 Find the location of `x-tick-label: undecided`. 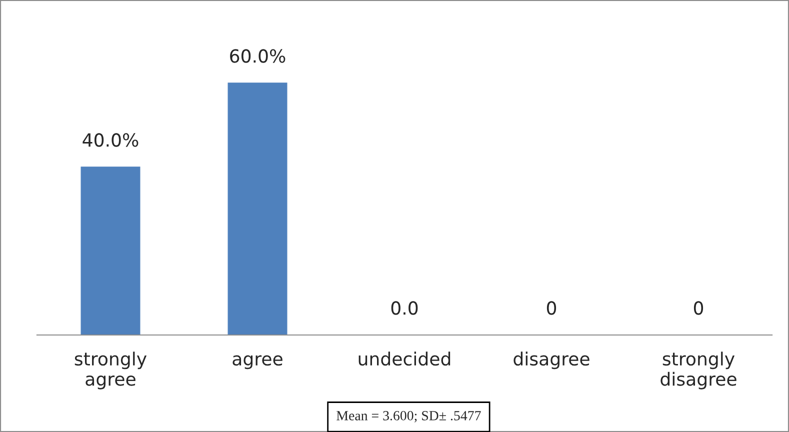

x-tick-label: undecided is located at coordinates (404, 359).